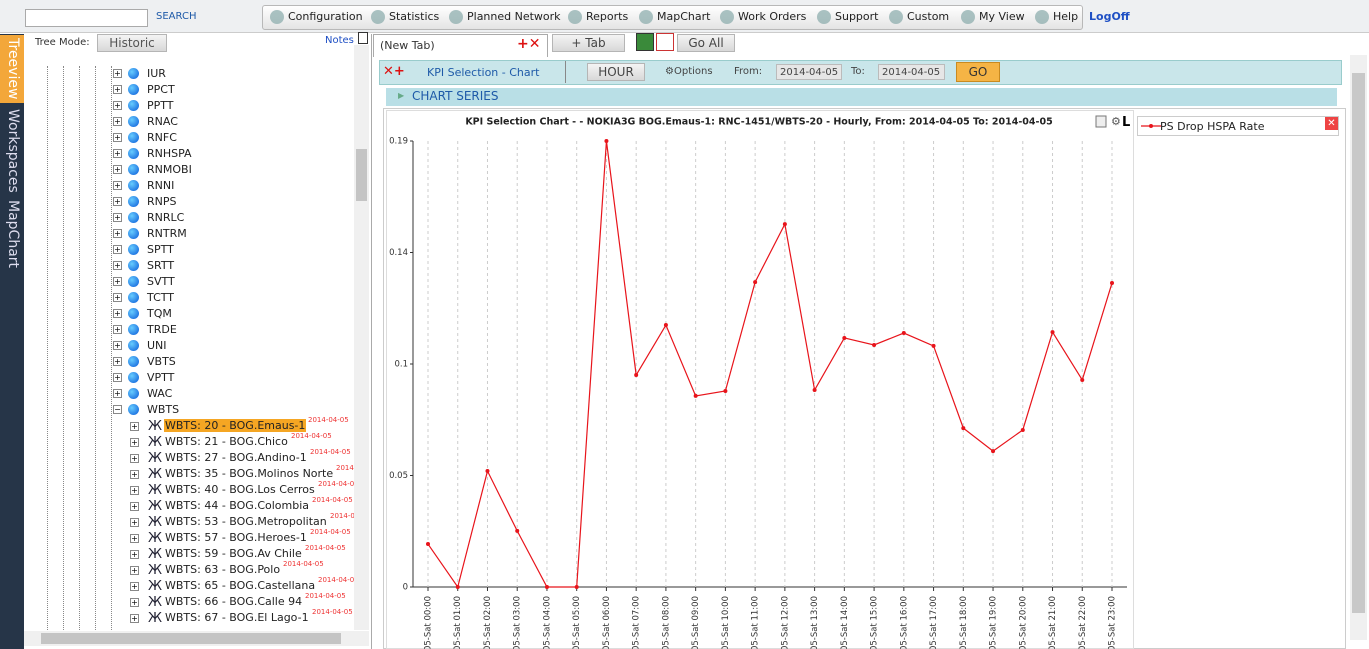 The width and height of the screenshot is (1369, 649). Describe the element at coordinates (616, 72) in the screenshot. I see `period-button: HOUR` at that location.